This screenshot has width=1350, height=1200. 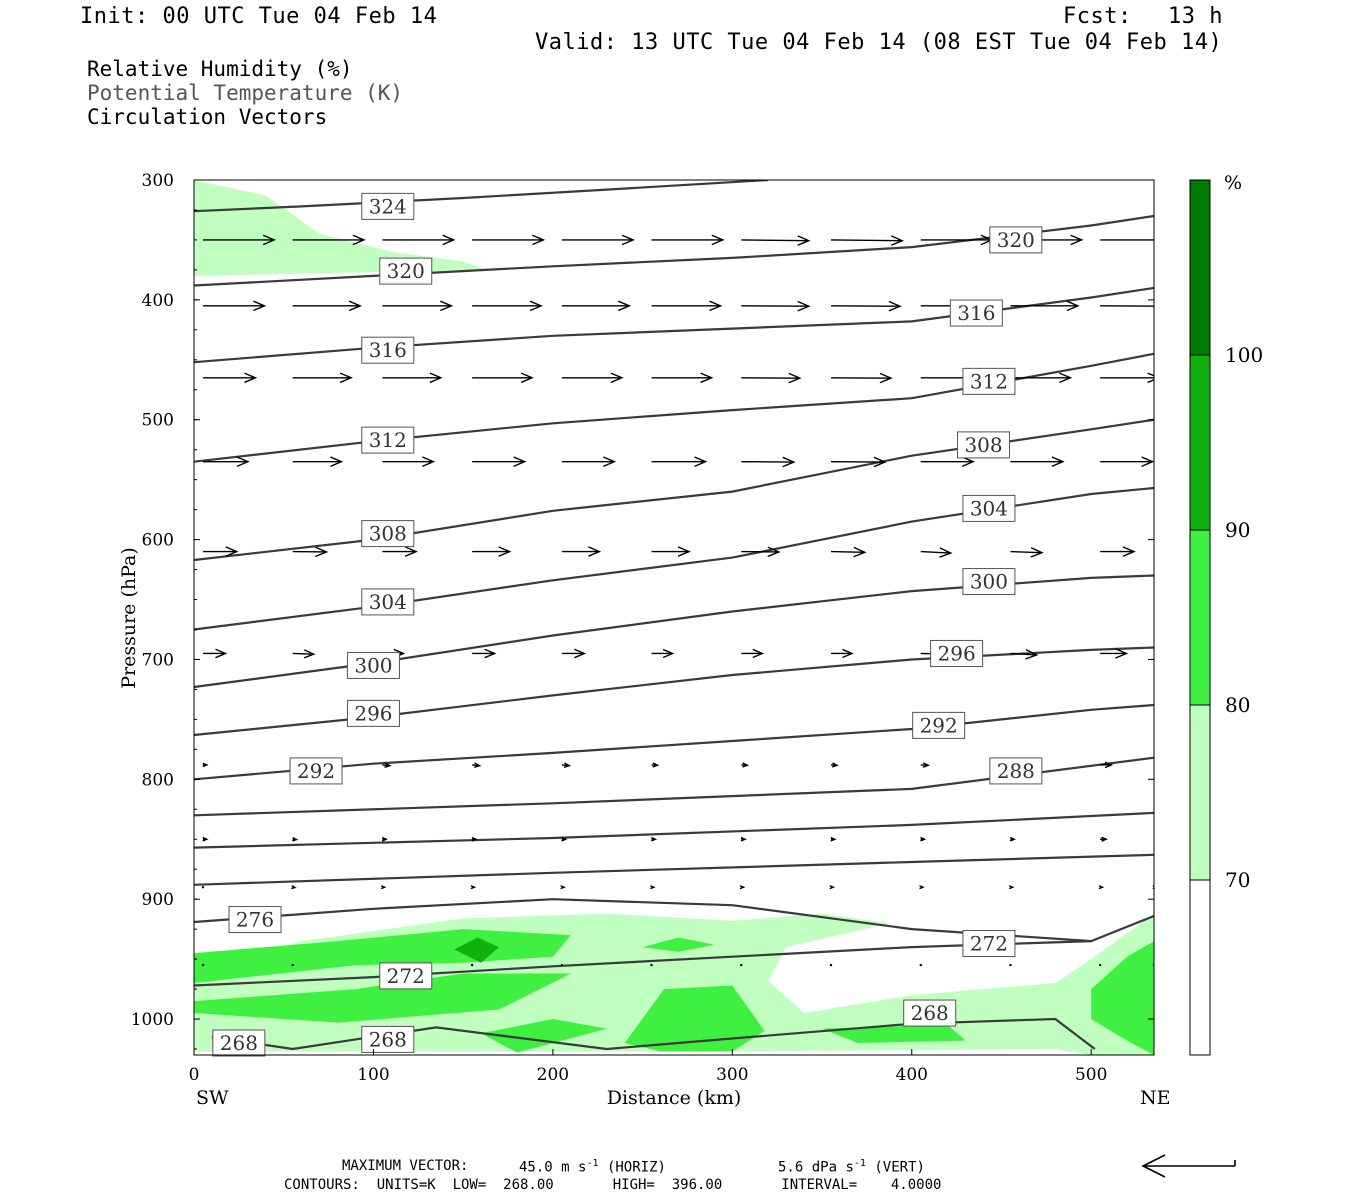 What do you see at coordinates (388, 534) in the screenshot?
I see `contour-label-308: 308` at bounding box center [388, 534].